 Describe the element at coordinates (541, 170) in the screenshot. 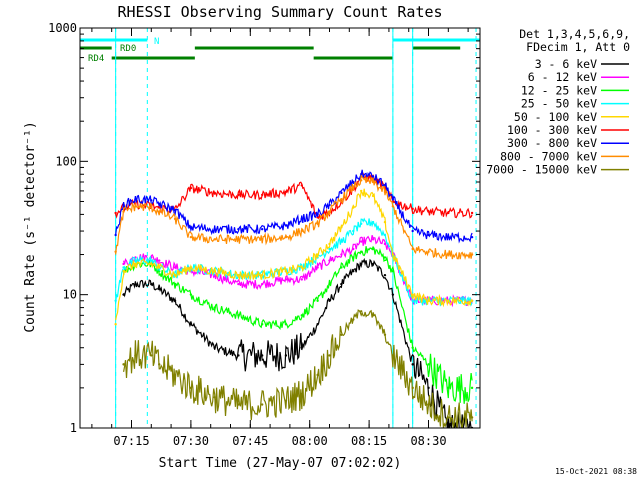

I see `legend-label-8: 7000 - 15000 keV` at that location.